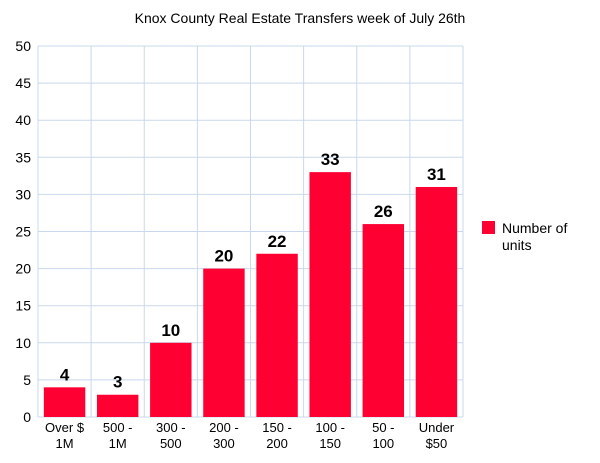 The width and height of the screenshot is (600, 463). I want to click on x-tick-label: 300 -, so click(171, 427).